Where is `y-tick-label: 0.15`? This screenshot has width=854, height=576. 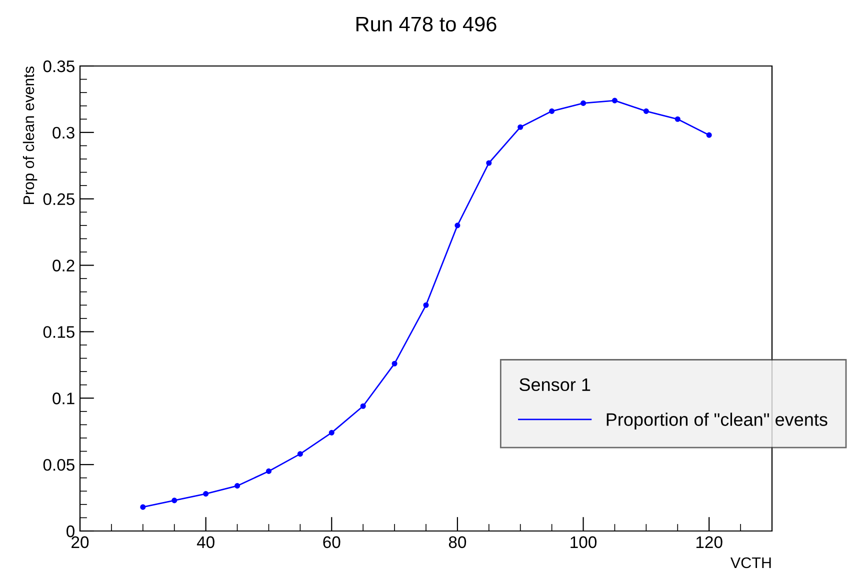
y-tick-label: 0.15 is located at coordinates (58, 332).